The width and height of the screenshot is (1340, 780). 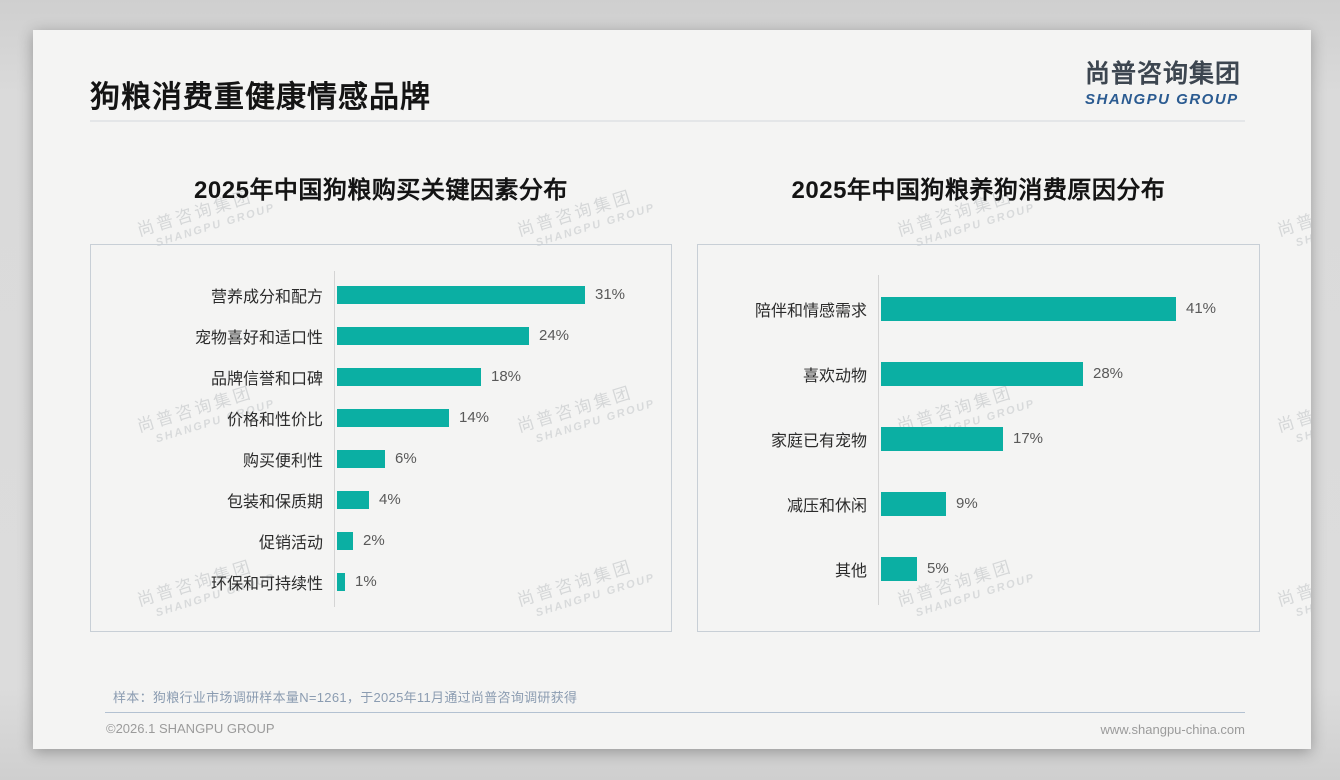 I want to click on chart-row: 营养成分和配方 31%, so click(x=381, y=294).